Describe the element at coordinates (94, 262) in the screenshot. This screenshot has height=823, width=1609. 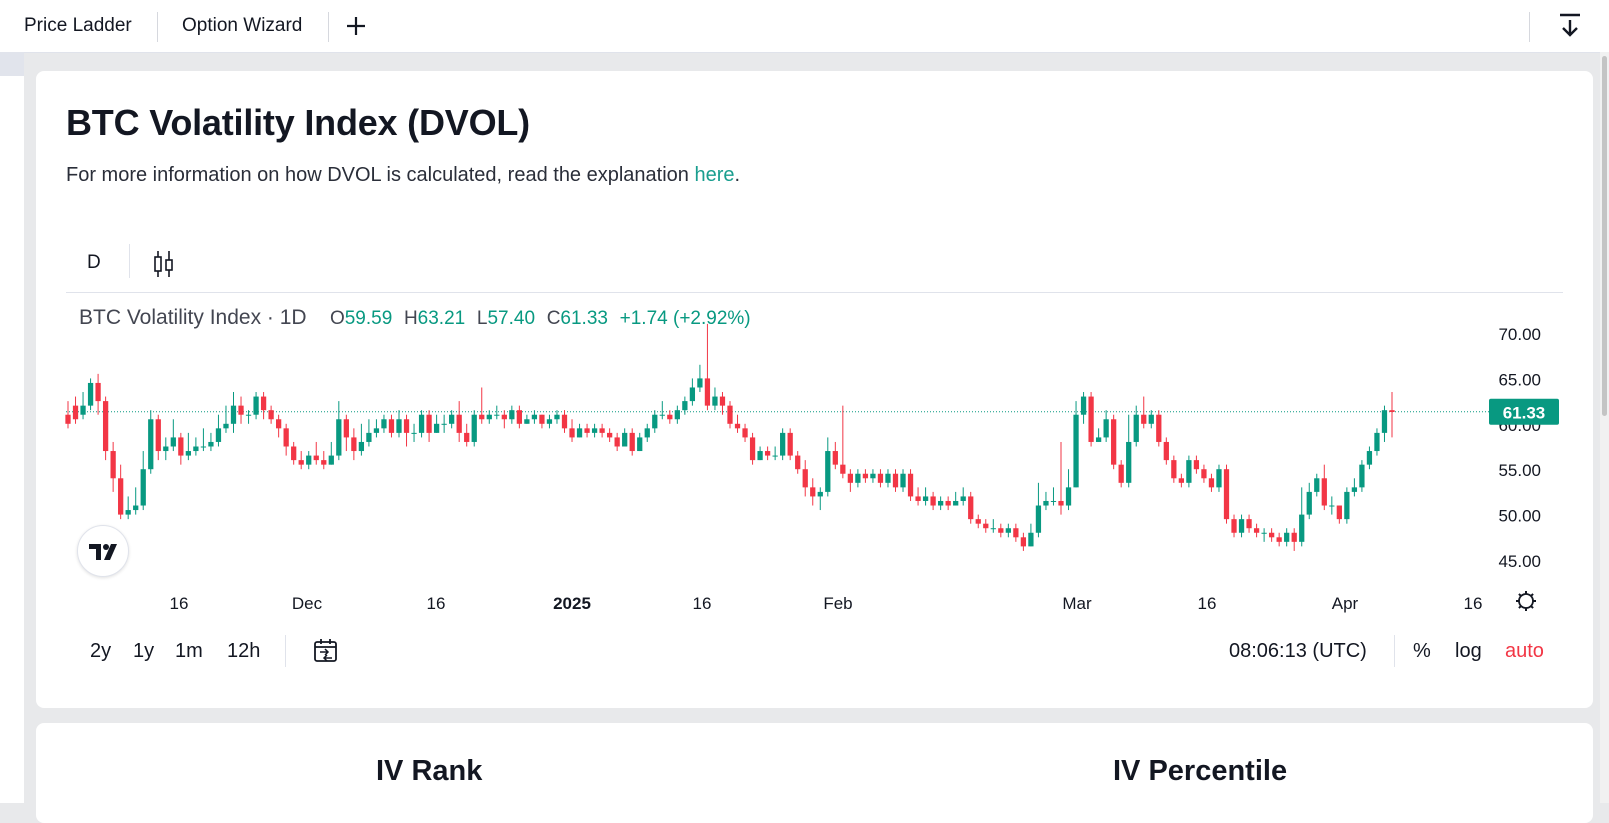
I see `interval-button: D` at that location.